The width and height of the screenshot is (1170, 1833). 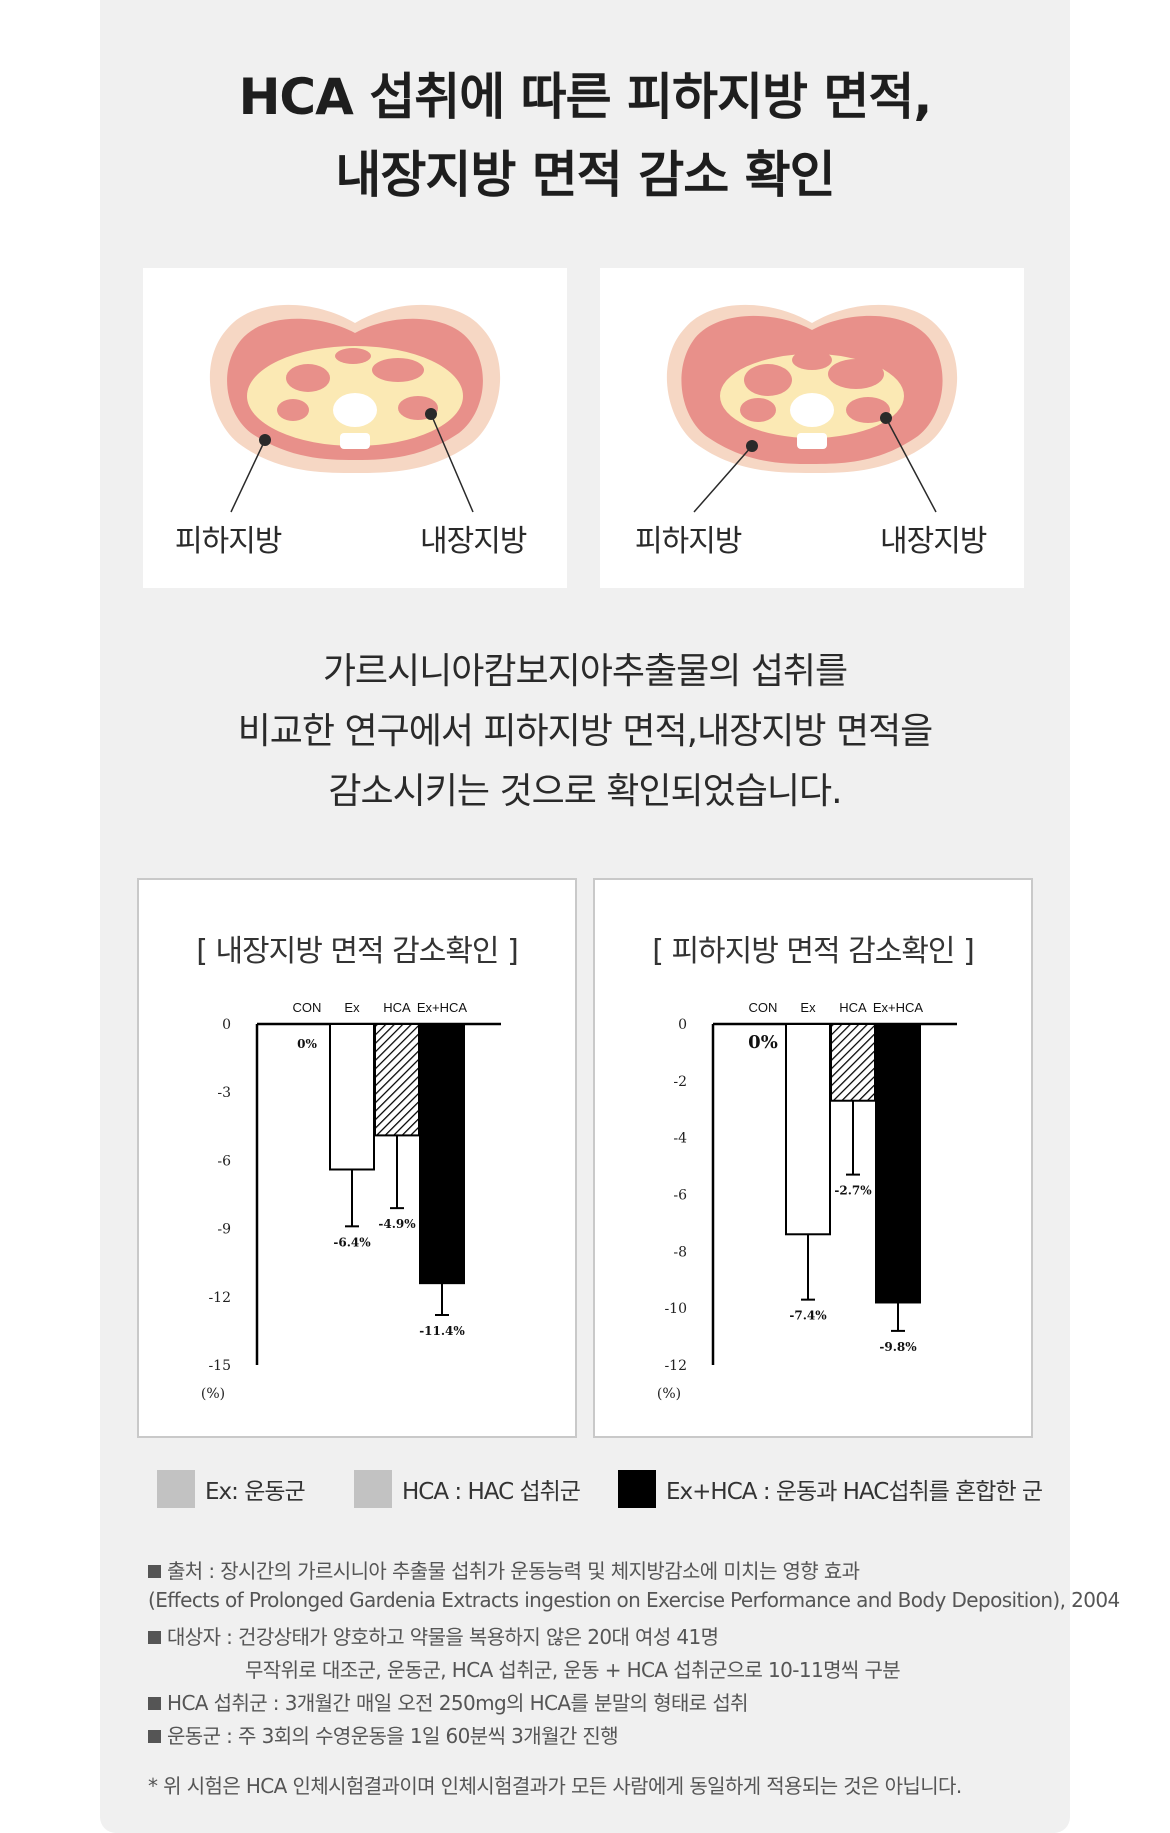 I want to click on y-tick-label: -3, so click(x=224, y=1093).